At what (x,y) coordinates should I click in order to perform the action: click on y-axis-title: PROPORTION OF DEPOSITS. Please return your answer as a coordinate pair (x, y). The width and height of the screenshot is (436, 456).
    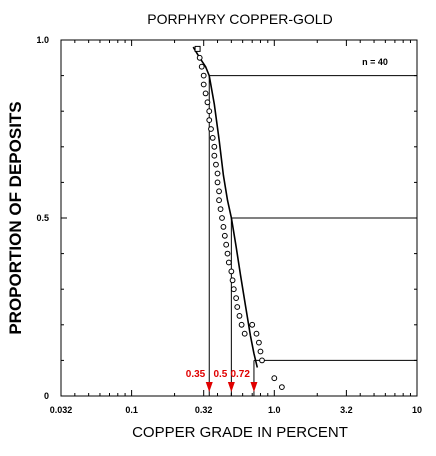
    Looking at the image, I should click on (15, 217).